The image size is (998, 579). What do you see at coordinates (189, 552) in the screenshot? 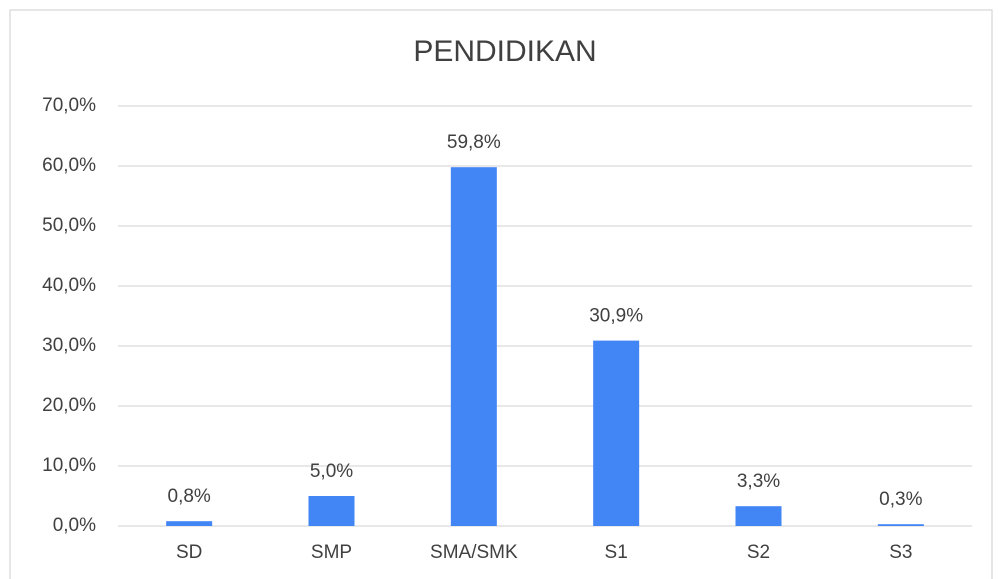
I see `x-tick-label: SD` at bounding box center [189, 552].